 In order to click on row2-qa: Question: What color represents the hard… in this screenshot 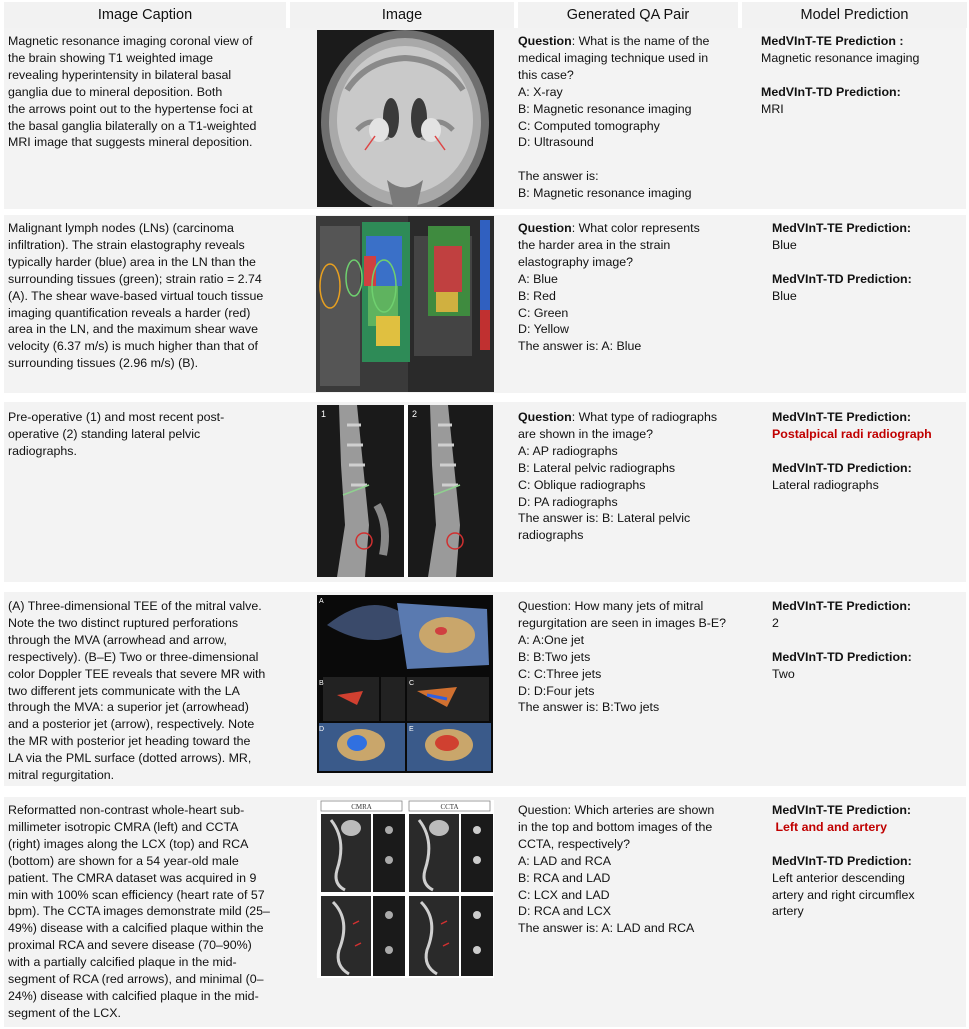, I will do `click(609, 287)`.